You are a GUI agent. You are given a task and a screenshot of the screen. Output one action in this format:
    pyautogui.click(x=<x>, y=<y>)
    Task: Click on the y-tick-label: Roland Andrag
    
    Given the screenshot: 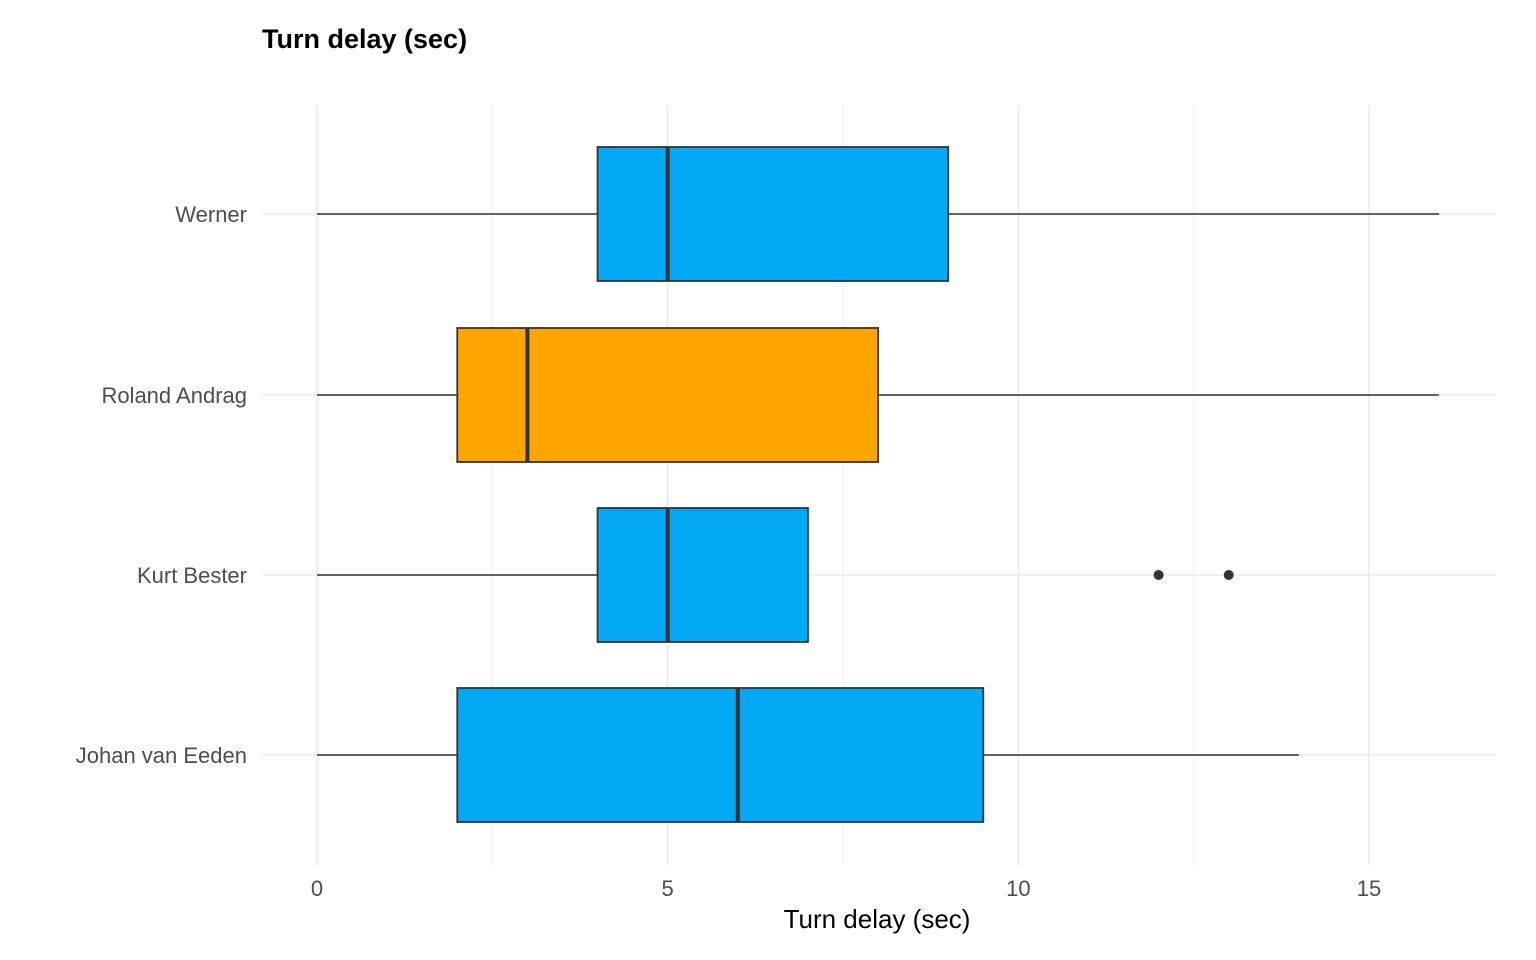 What is the action you would take?
    pyautogui.click(x=174, y=395)
    